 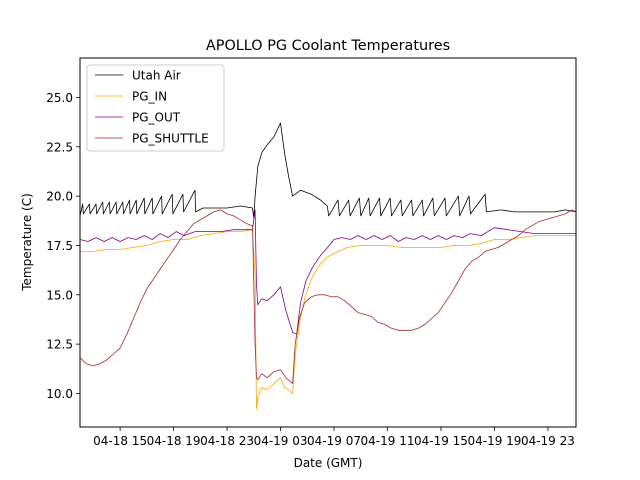 What do you see at coordinates (227, 441) in the screenshot?
I see `x-tick-label: 04-18 23` at bounding box center [227, 441].